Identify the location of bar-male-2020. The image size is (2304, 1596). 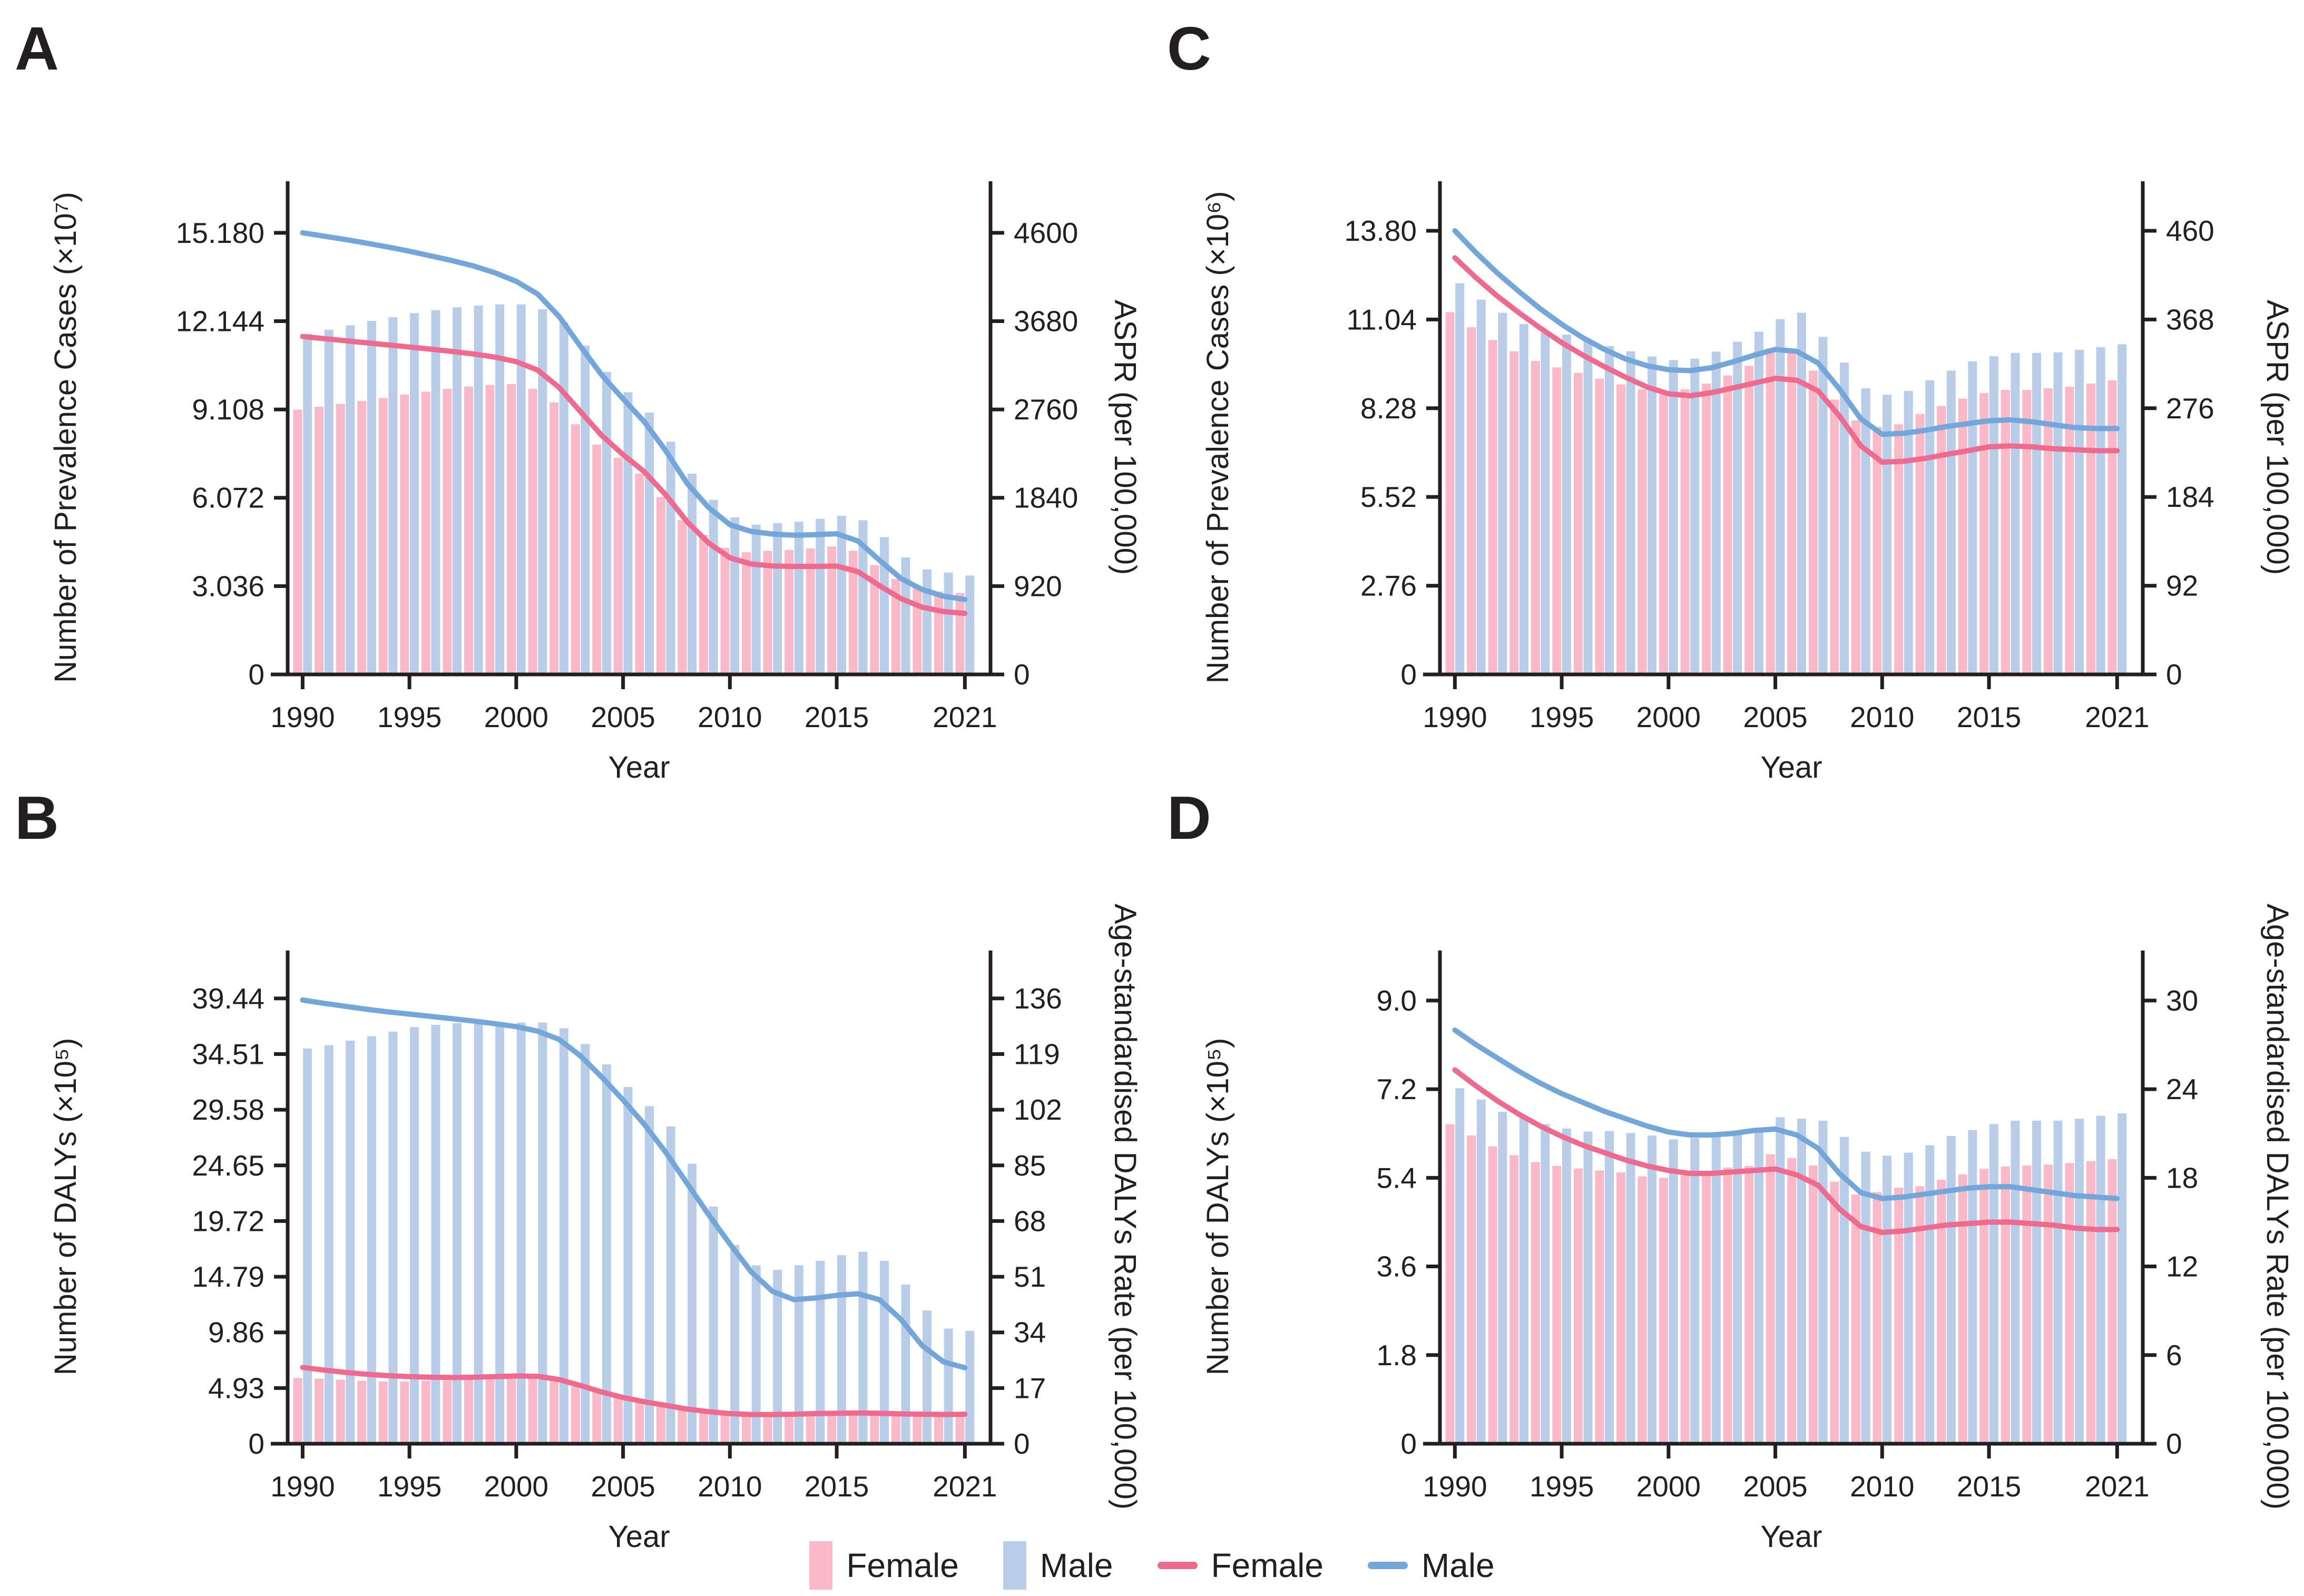
(949, 1386).